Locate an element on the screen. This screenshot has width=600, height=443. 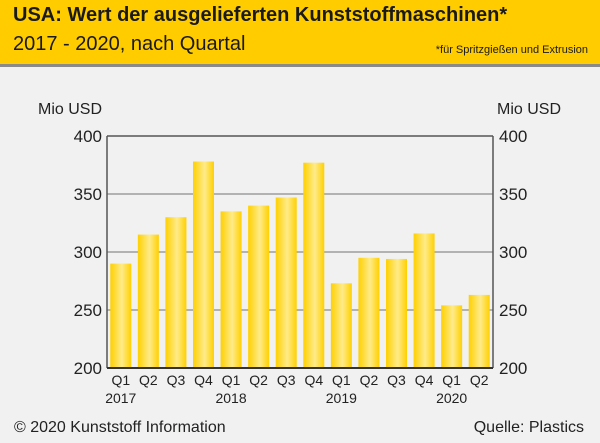
y-axis-label-right: Mio USD is located at coordinates (529, 109).